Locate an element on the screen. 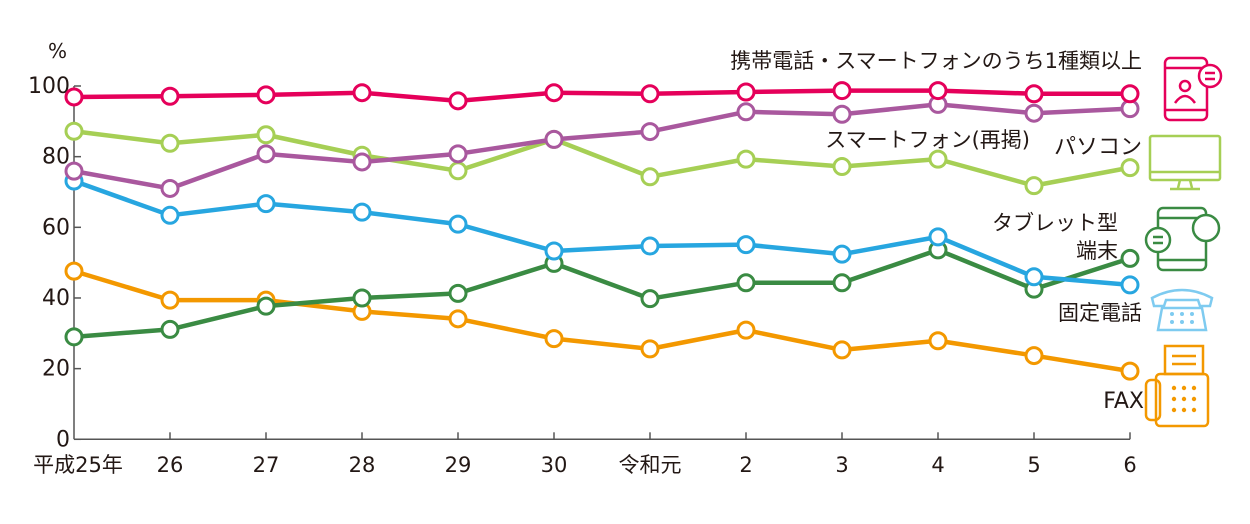  x-tick-label: 26 is located at coordinates (170, 465).